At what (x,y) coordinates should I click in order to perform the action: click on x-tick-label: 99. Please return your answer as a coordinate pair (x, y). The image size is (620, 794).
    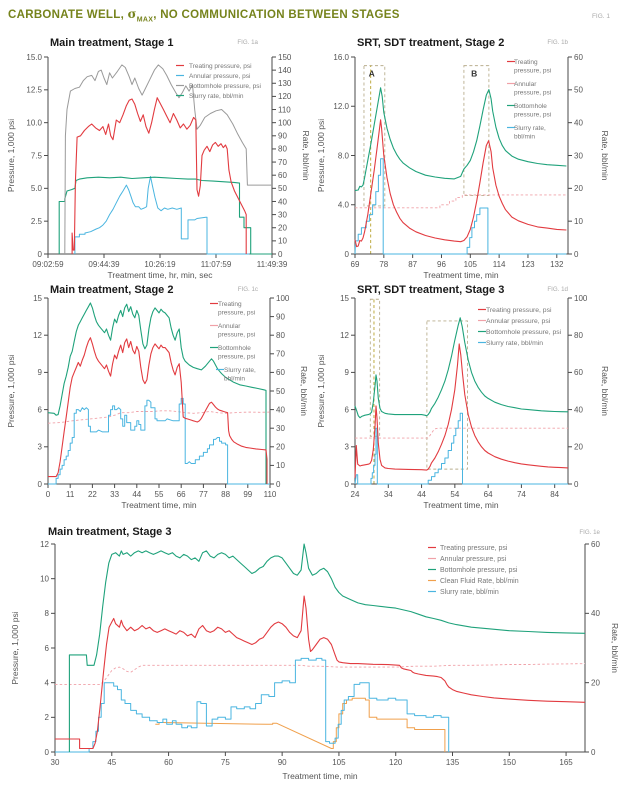
    Looking at the image, I should click on (247, 494).